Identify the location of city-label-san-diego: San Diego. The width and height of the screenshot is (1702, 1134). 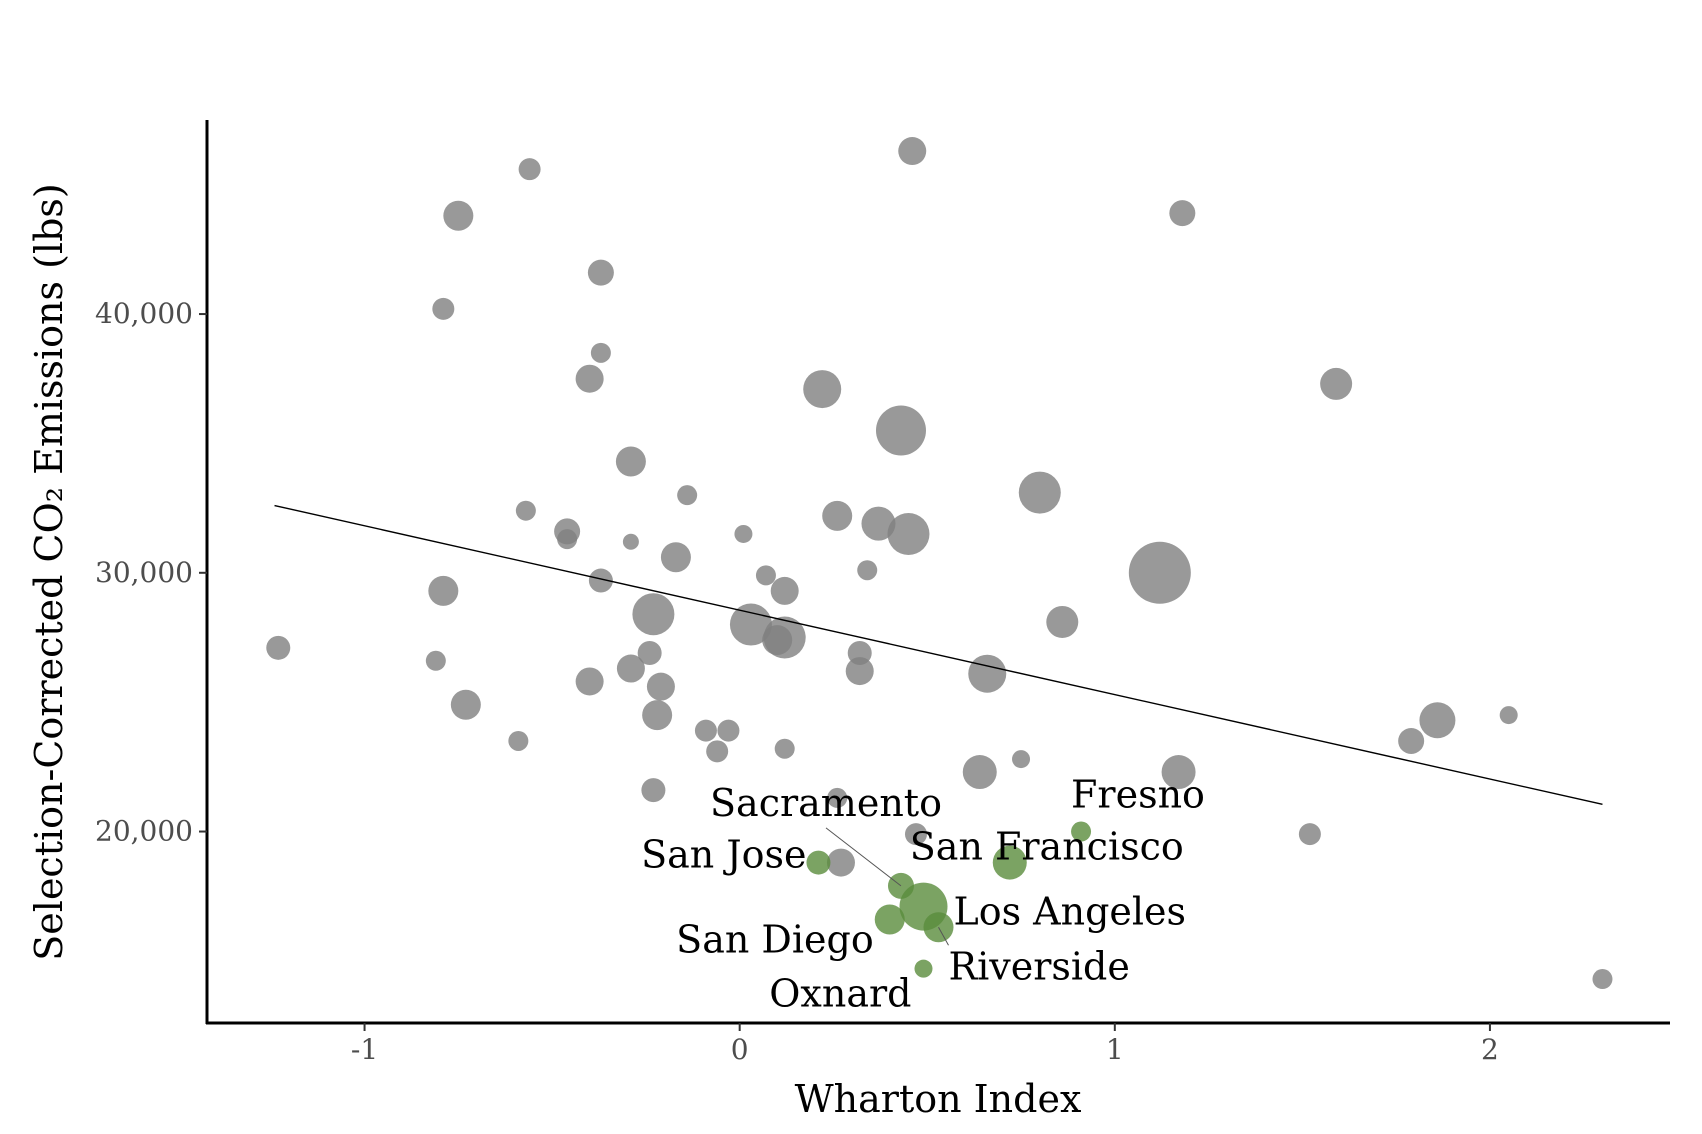
(775, 940).